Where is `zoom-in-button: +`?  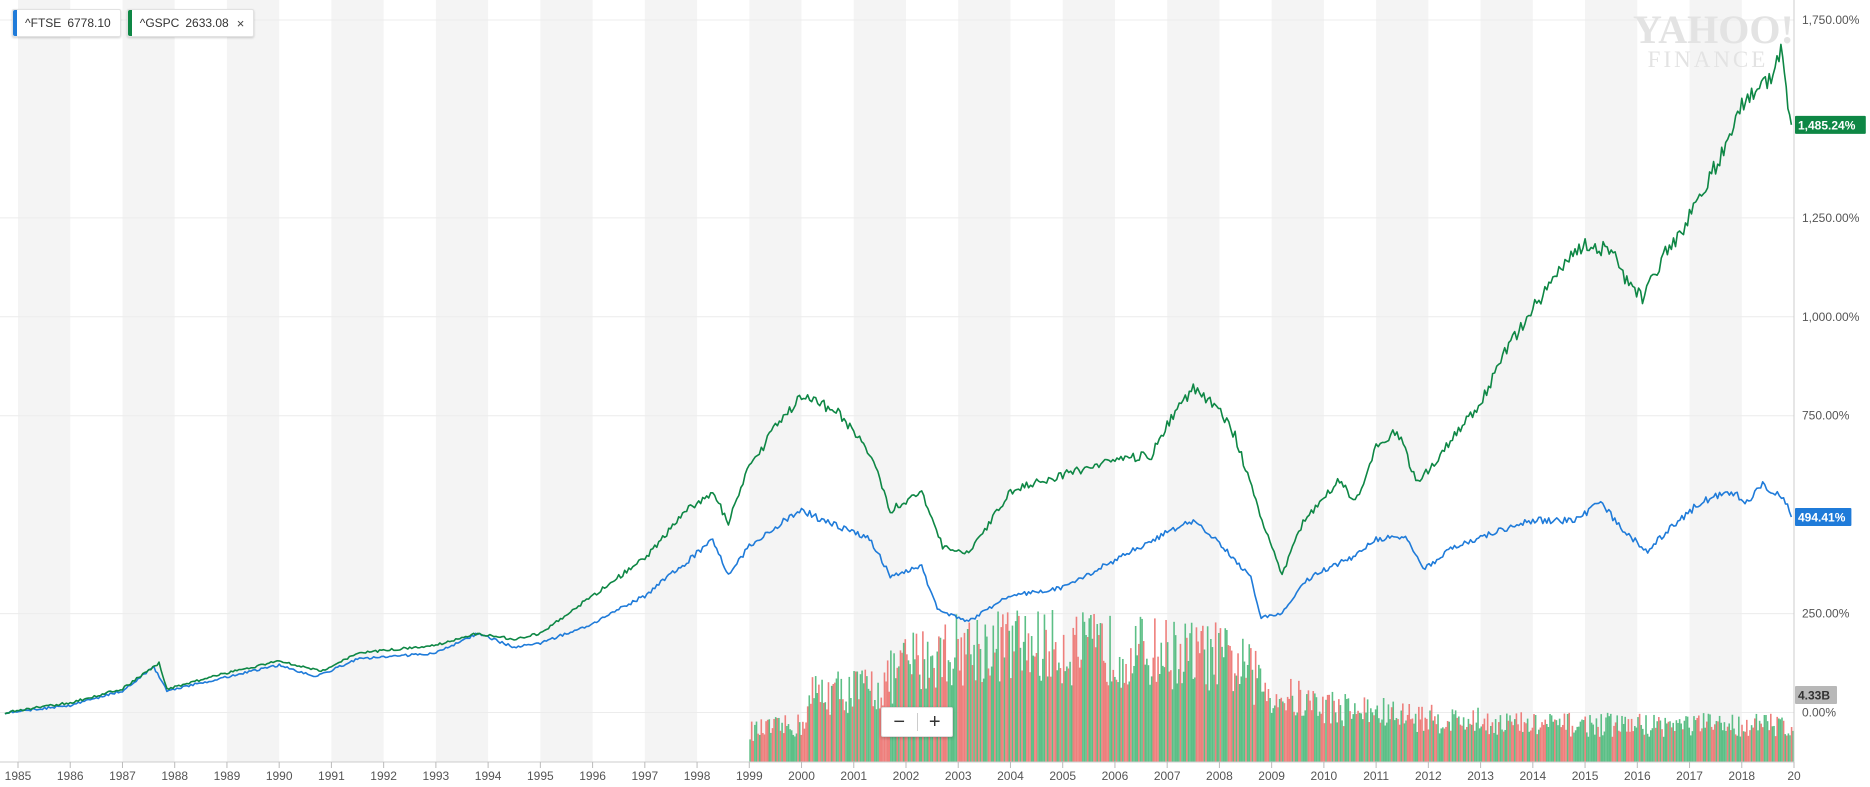 zoom-in-button: + is located at coordinates (934, 722).